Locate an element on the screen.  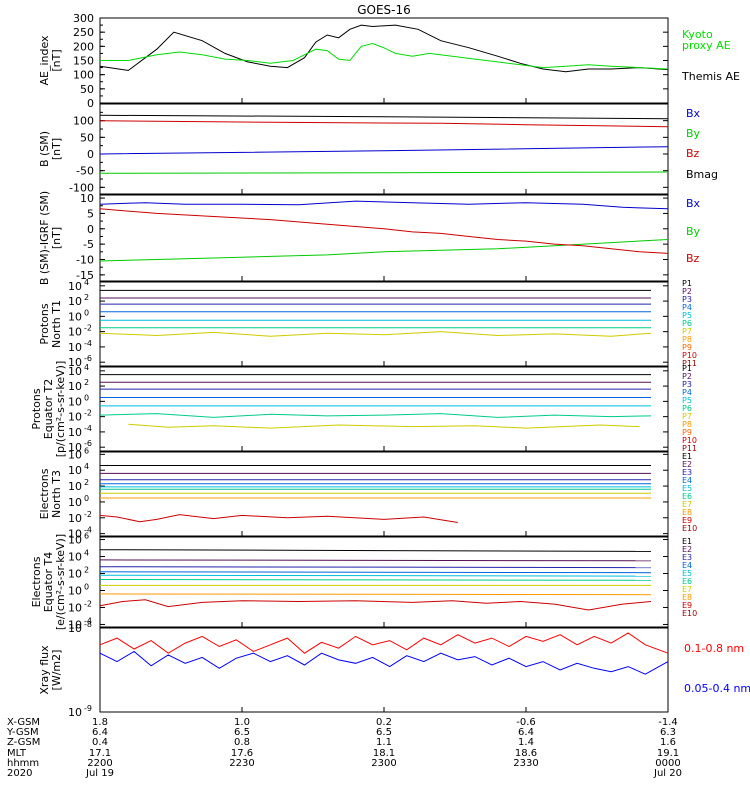
legend-label: E2 is located at coordinates (687, 549).